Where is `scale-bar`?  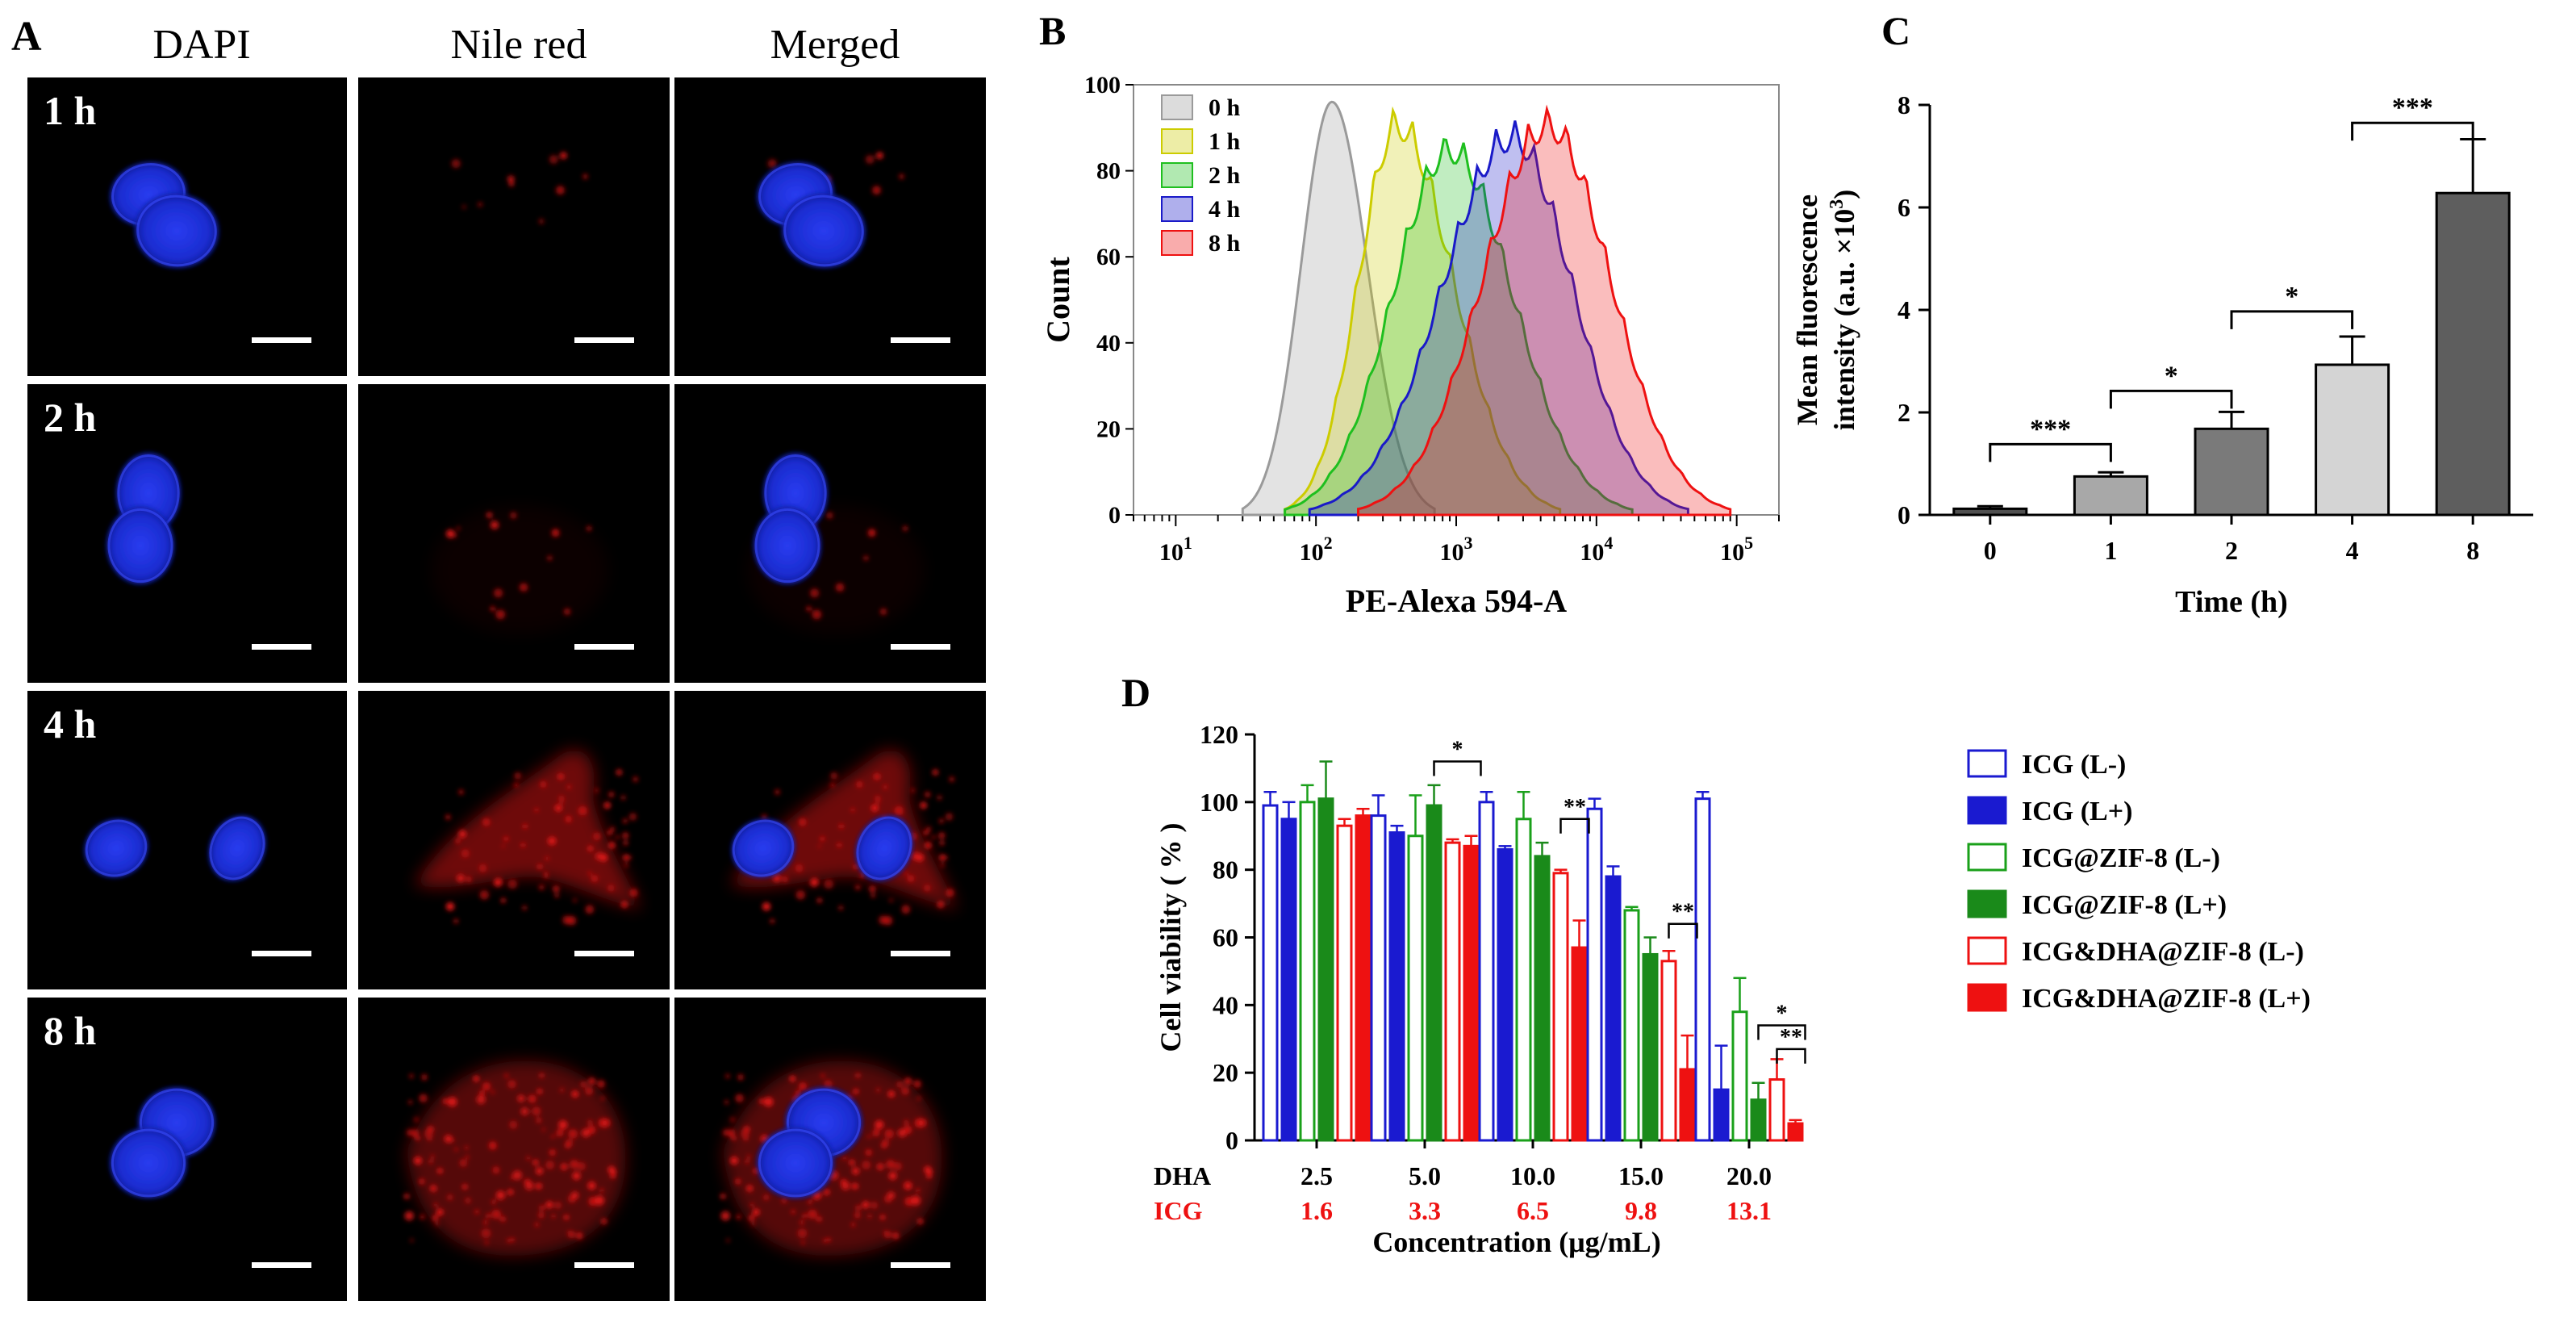
scale-bar is located at coordinates (920, 647).